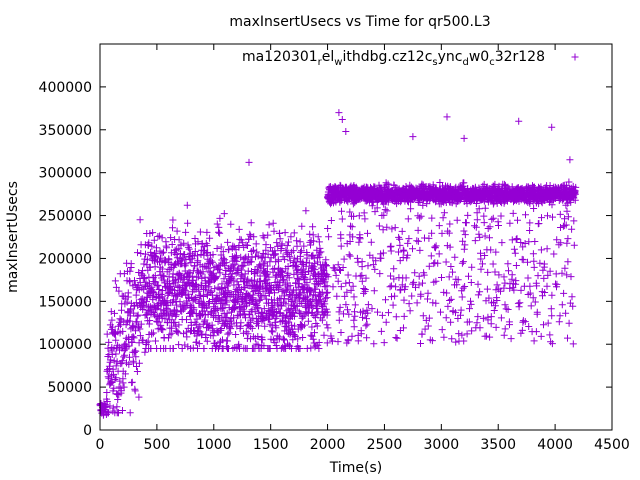  I want to click on y-tick-label: 100000, so click(65, 345).